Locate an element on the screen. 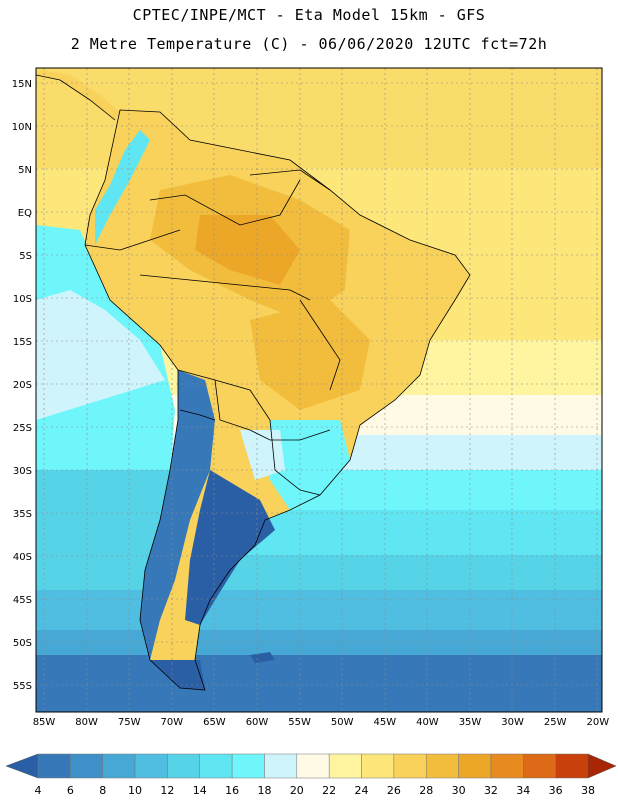  lon-label: 85W is located at coordinates (44, 722).